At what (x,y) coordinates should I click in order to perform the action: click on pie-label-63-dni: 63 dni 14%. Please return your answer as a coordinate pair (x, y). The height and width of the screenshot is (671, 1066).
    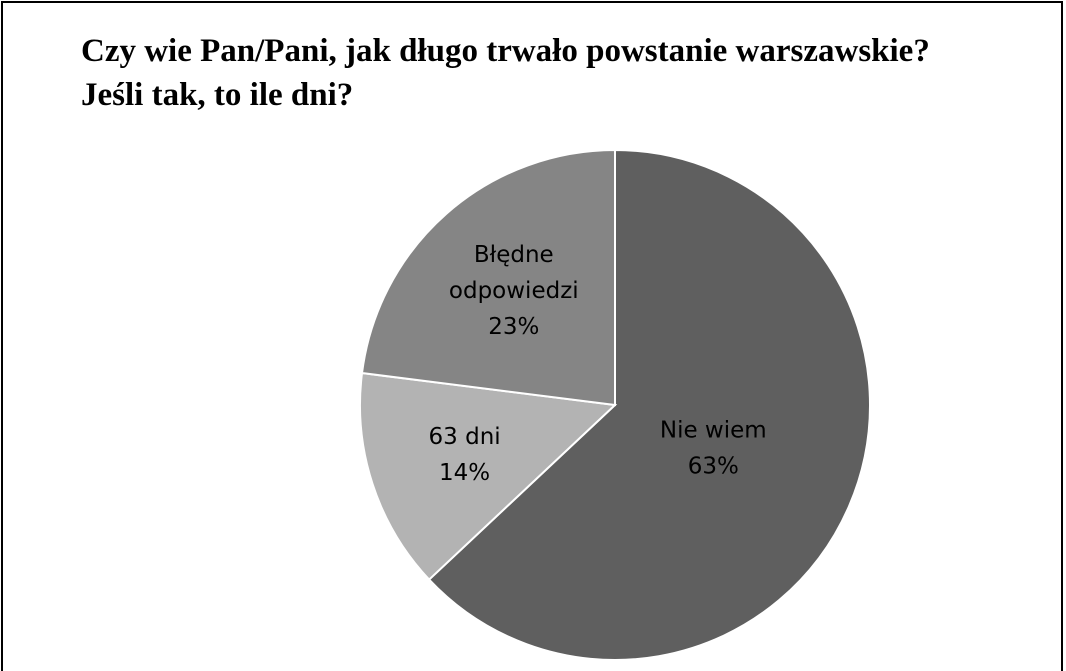
    Looking at the image, I should click on (465, 455).